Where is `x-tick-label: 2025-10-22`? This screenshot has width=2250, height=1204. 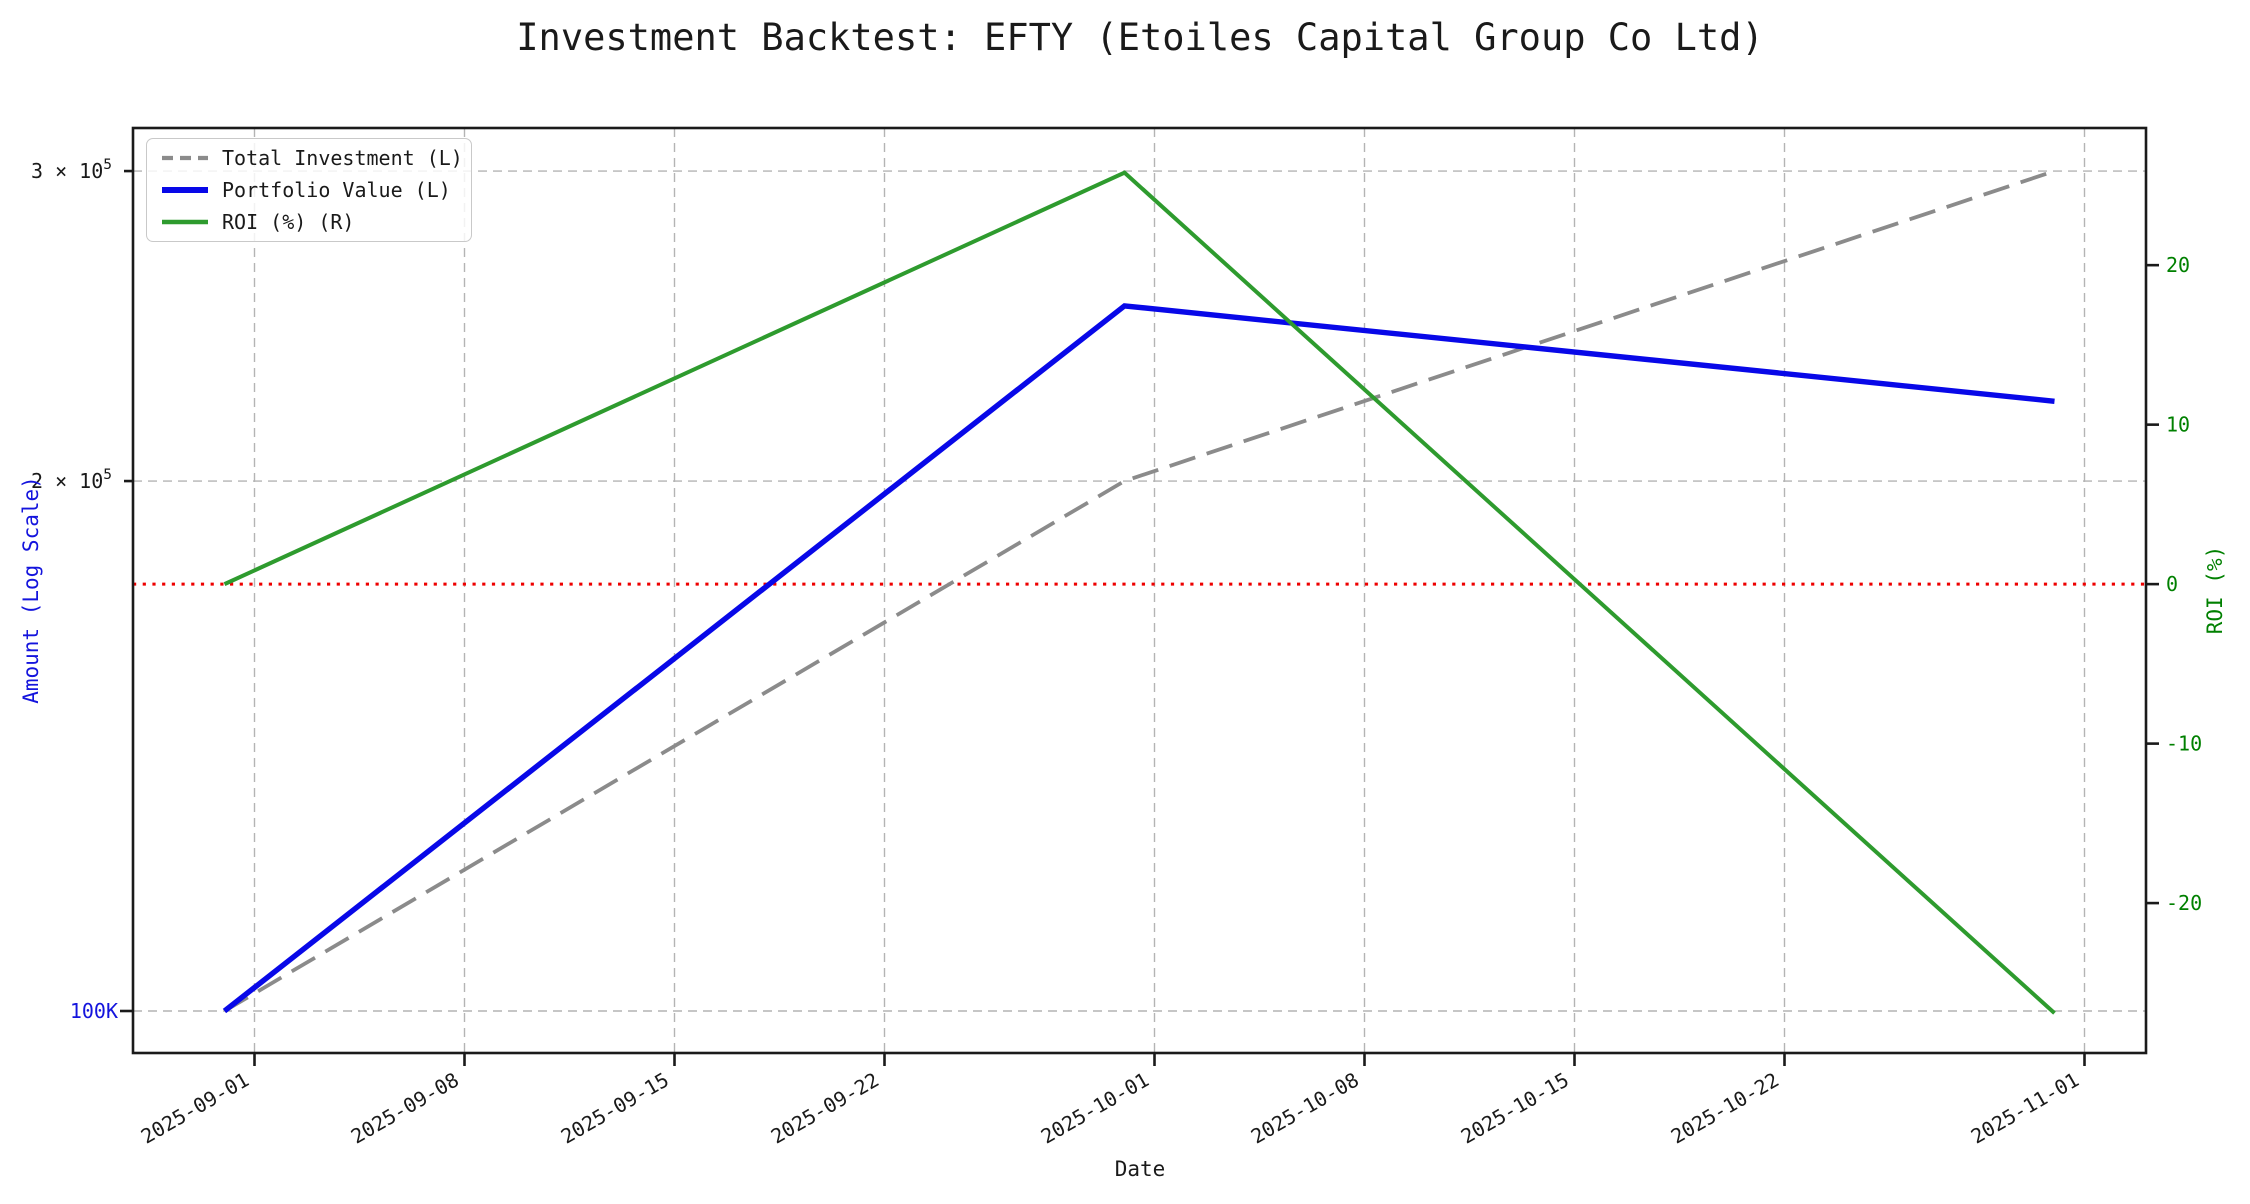 x-tick-label: 2025-10-22 is located at coordinates (1725, 1108).